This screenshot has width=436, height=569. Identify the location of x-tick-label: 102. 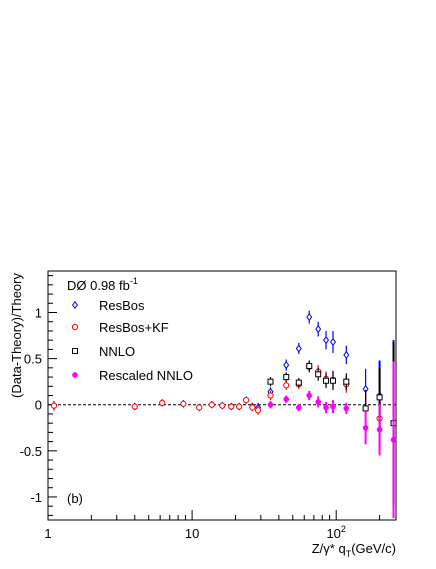
(335, 532).